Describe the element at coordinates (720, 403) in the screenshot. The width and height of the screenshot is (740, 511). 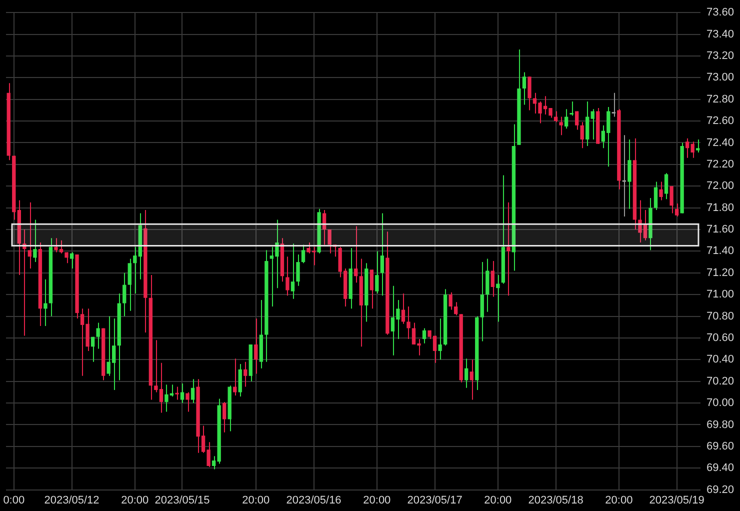
I see `y-tick-label: 70.00` at that location.